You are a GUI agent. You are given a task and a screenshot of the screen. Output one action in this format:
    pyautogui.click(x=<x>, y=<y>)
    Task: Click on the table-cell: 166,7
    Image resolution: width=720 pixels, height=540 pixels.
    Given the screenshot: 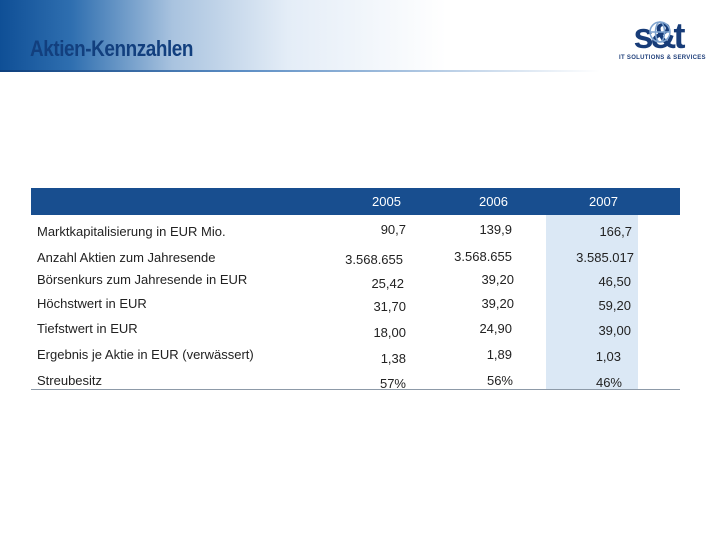 What is the action you would take?
    pyautogui.click(x=615, y=231)
    